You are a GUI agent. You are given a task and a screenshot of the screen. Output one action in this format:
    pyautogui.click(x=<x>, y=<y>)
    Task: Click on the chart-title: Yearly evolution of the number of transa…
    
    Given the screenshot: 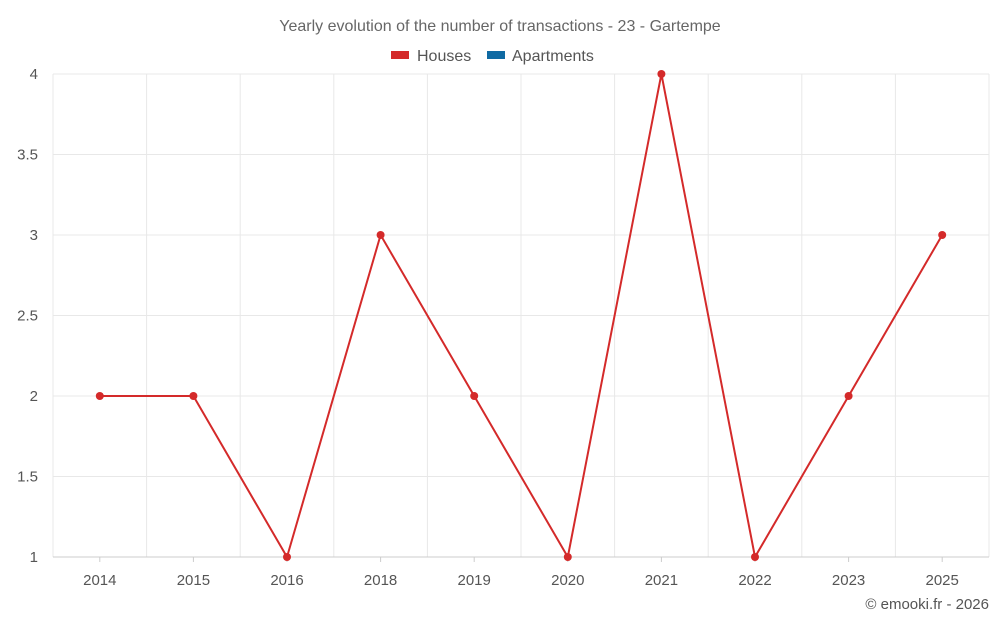 What is the action you would take?
    pyautogui.click(x=500, y=26)
    